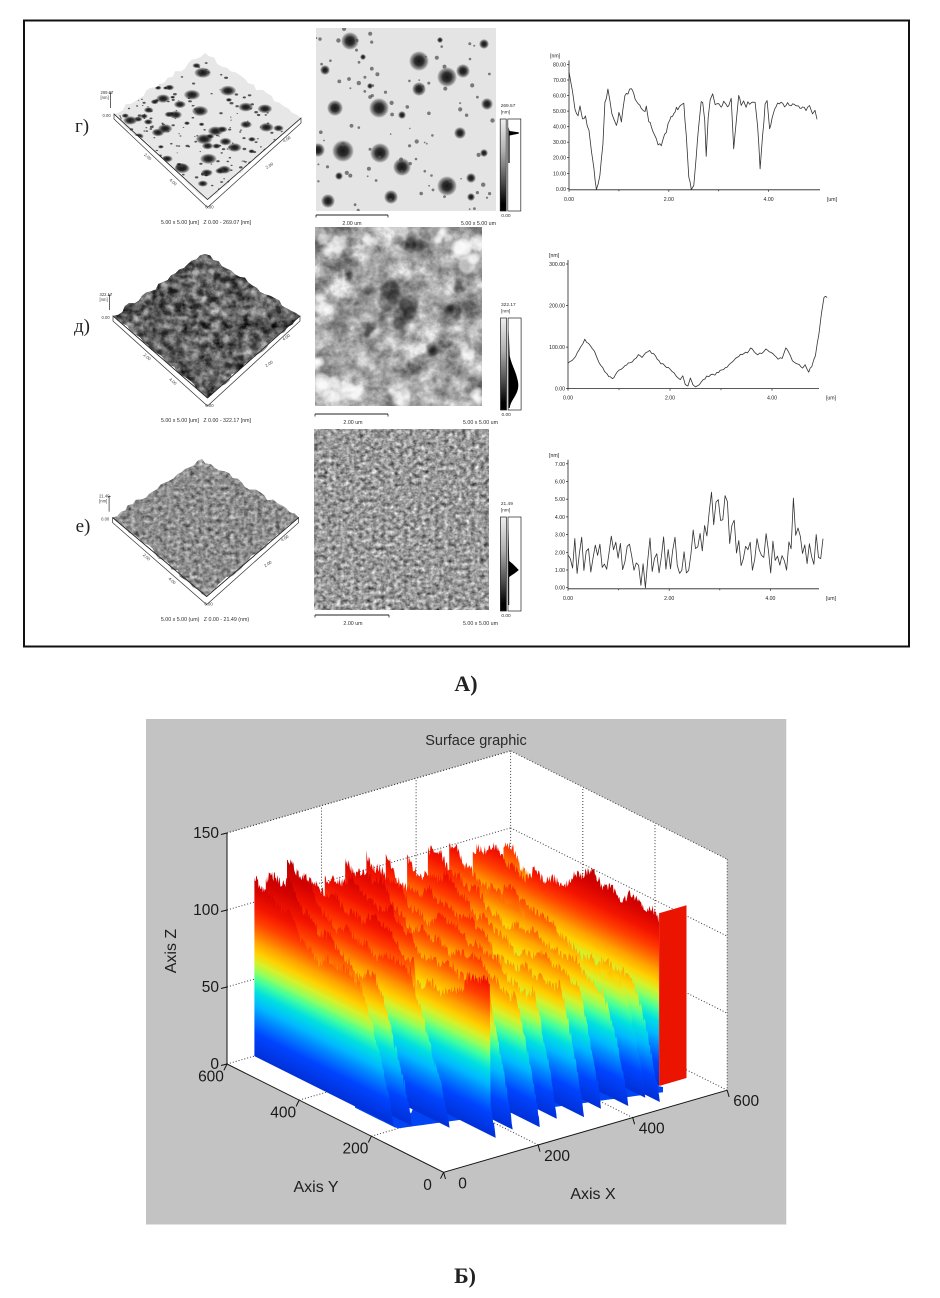 This screenshot has height=1298, width=940. I want to click on svg-text: е), so click(83, 526).